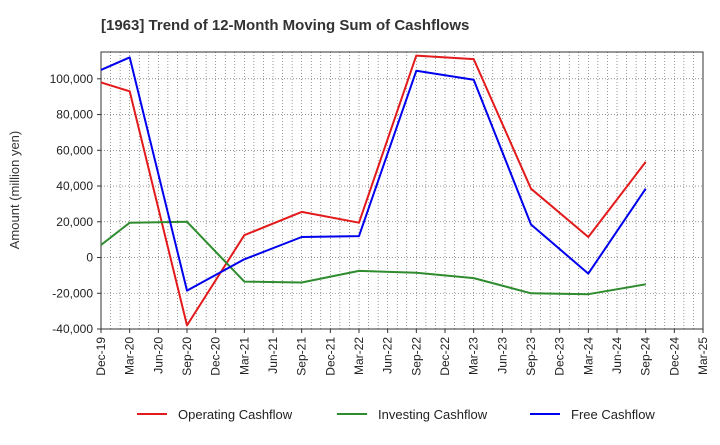  What do you see at coordinates (14, 190) in the screenshot?
I see `y-axis-label: Amount (million yen)` at bounding box center [14, 190].